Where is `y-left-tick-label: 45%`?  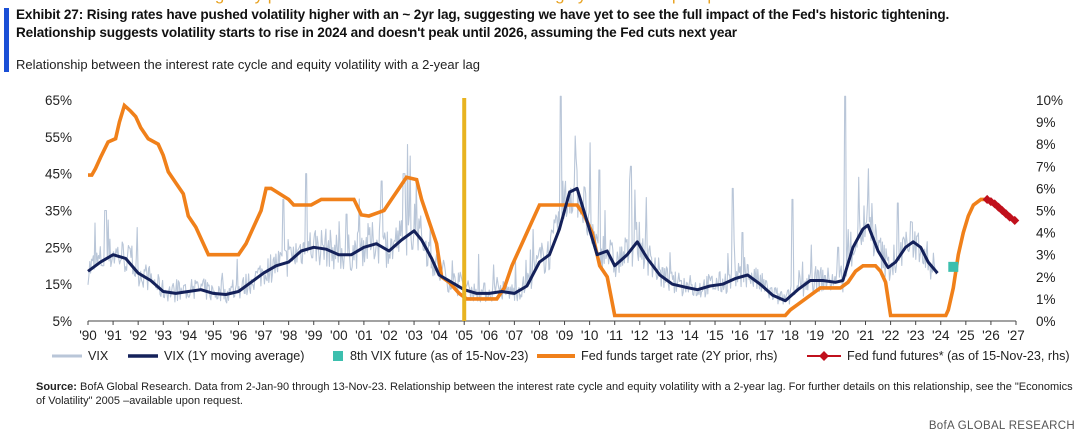 y-left-tick-label: 45% is located at coordinates (58, 174).